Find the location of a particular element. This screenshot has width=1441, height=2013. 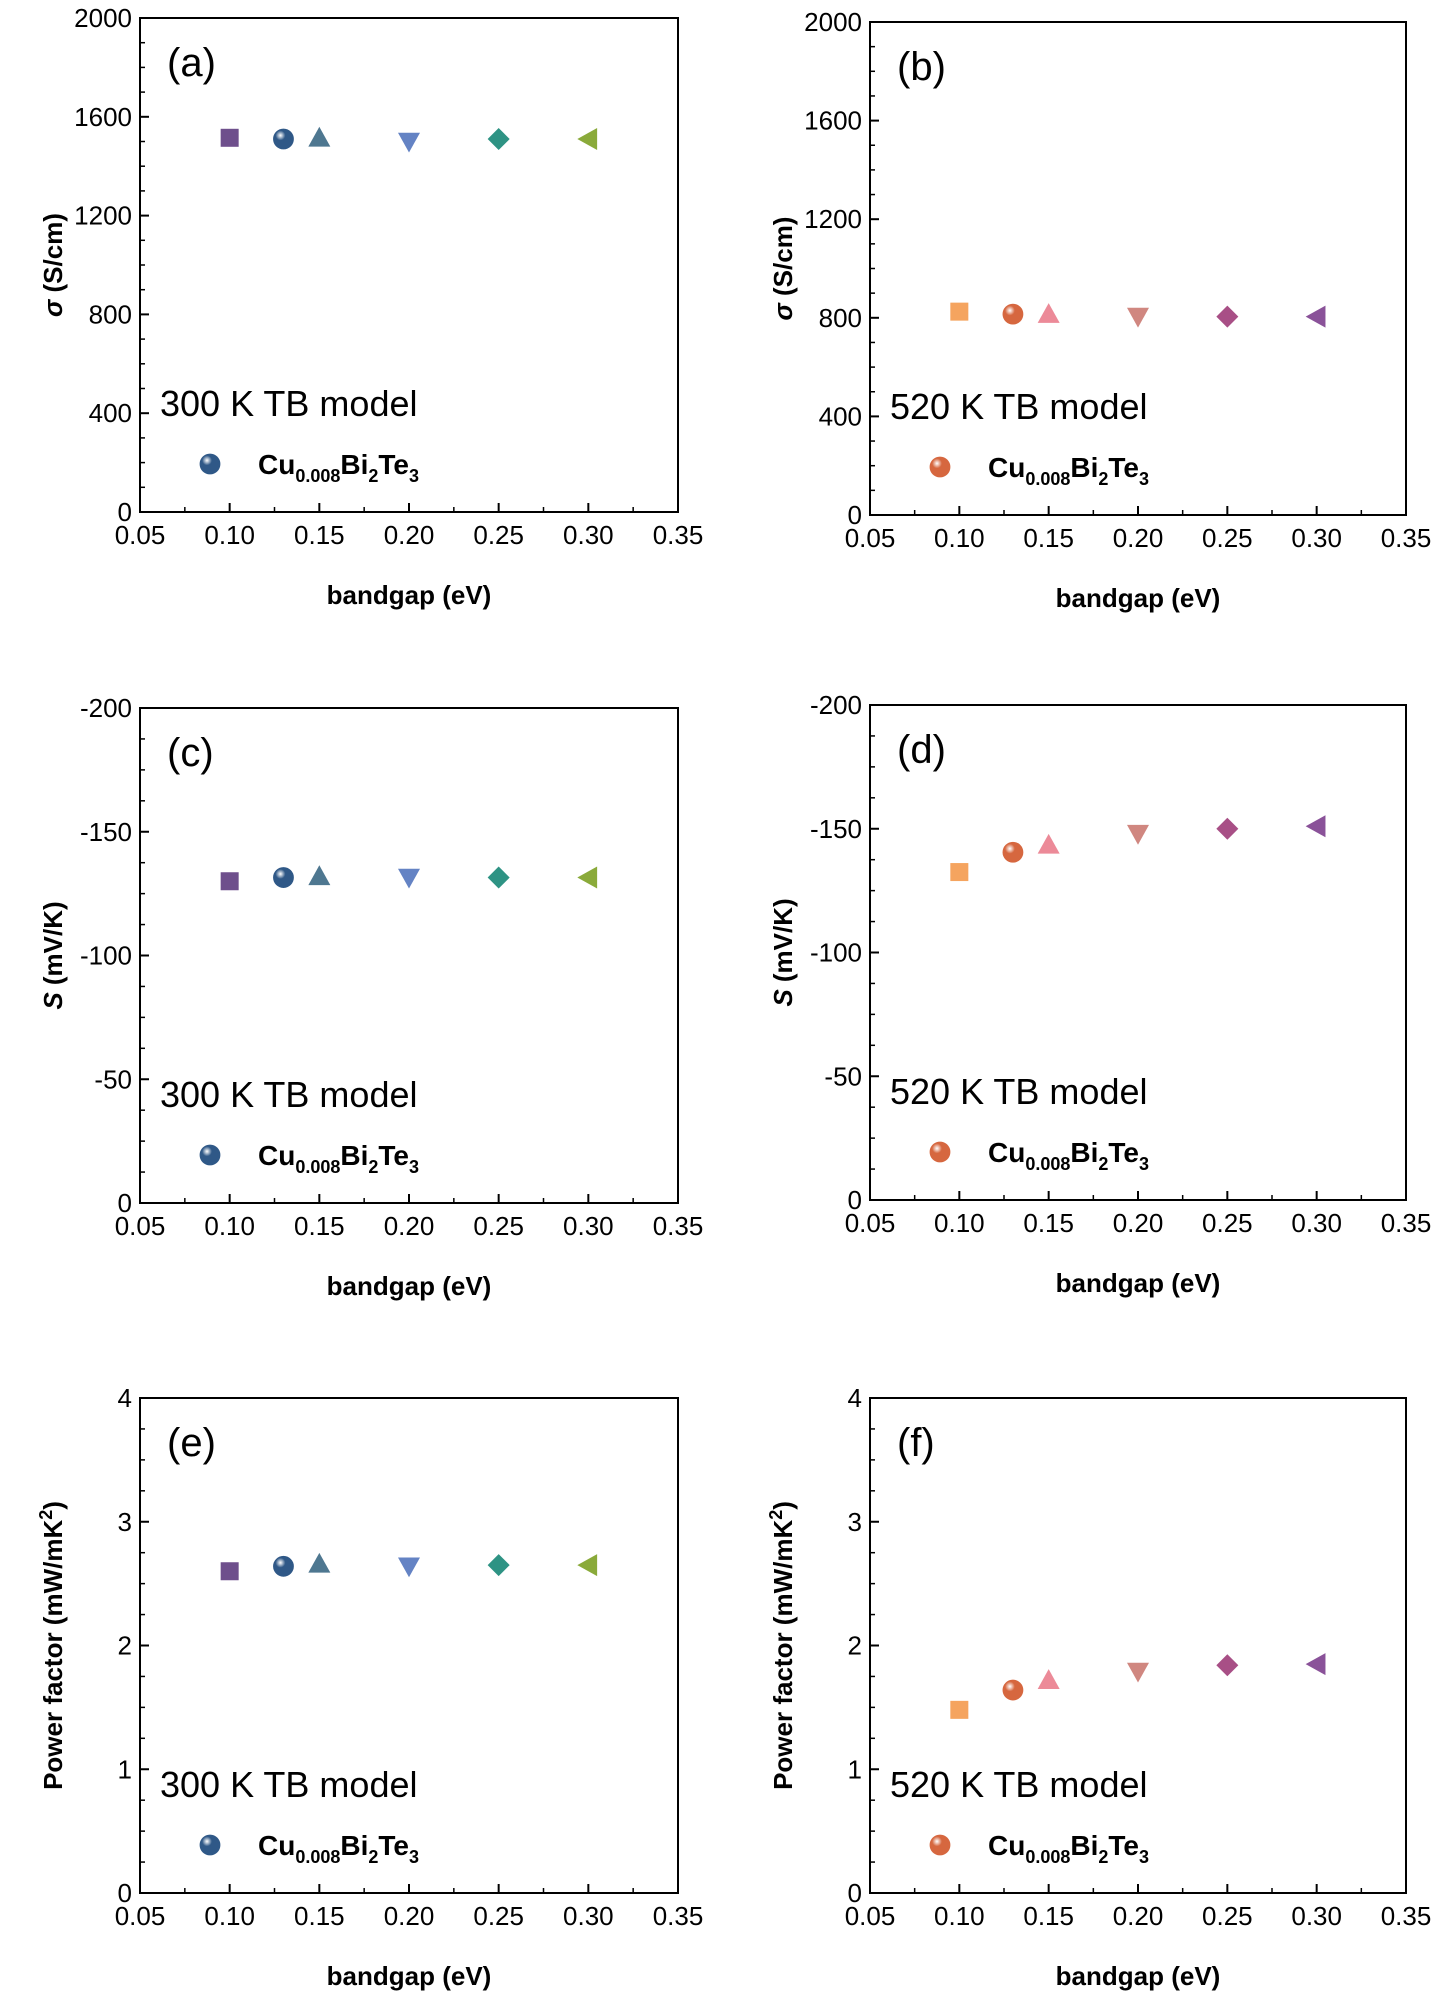

y-tick-label: -150 is located at coordinates (836, 829).